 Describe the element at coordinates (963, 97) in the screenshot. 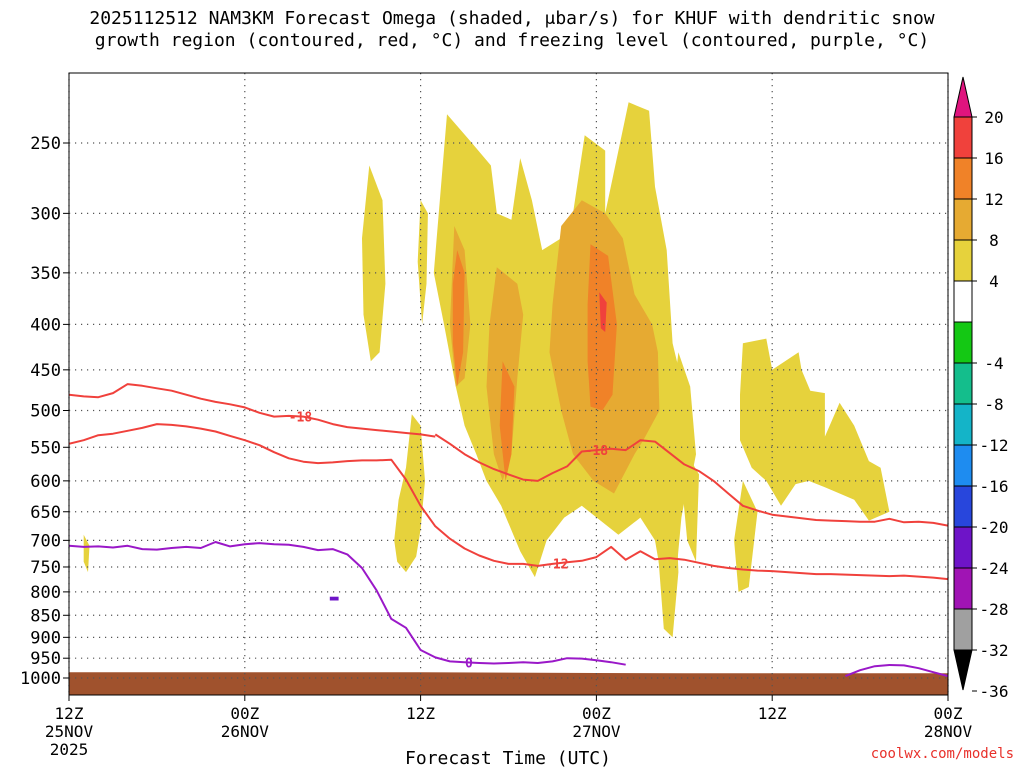

I see `colorbar-top-arrow` at that location.